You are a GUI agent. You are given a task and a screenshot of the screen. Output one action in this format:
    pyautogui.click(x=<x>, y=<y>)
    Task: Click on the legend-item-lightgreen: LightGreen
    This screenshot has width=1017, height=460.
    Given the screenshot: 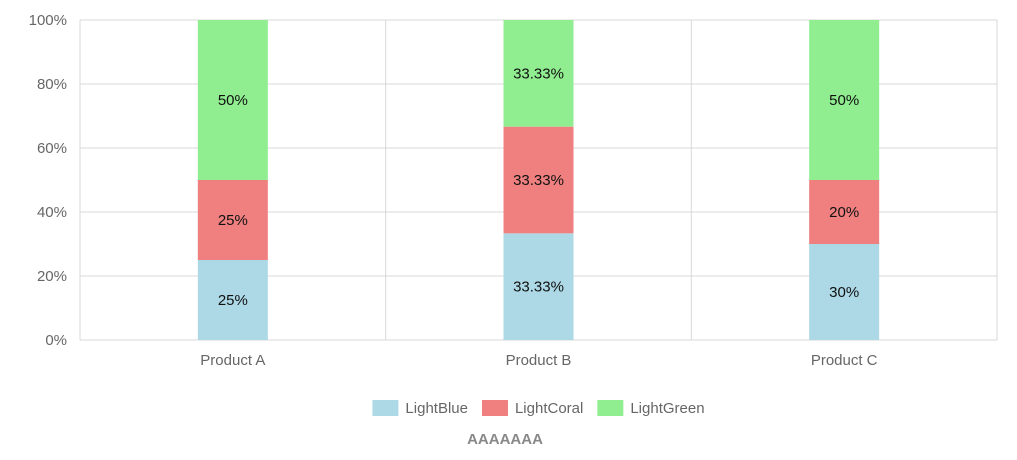 What is the action you would take?
    pyautogui.click(x=651, y=408)
    